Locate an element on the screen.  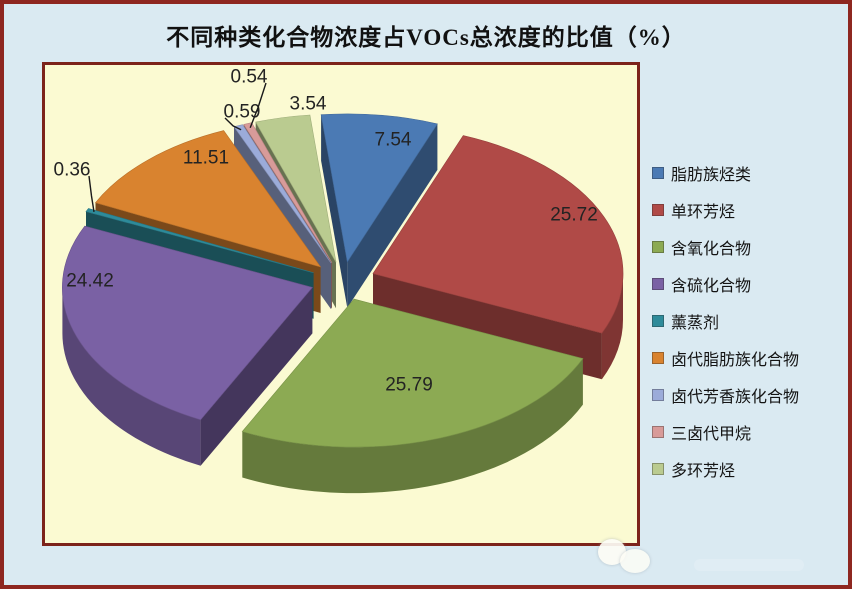
slice-value-label: 11.51 is located at coordinates (206, 158).